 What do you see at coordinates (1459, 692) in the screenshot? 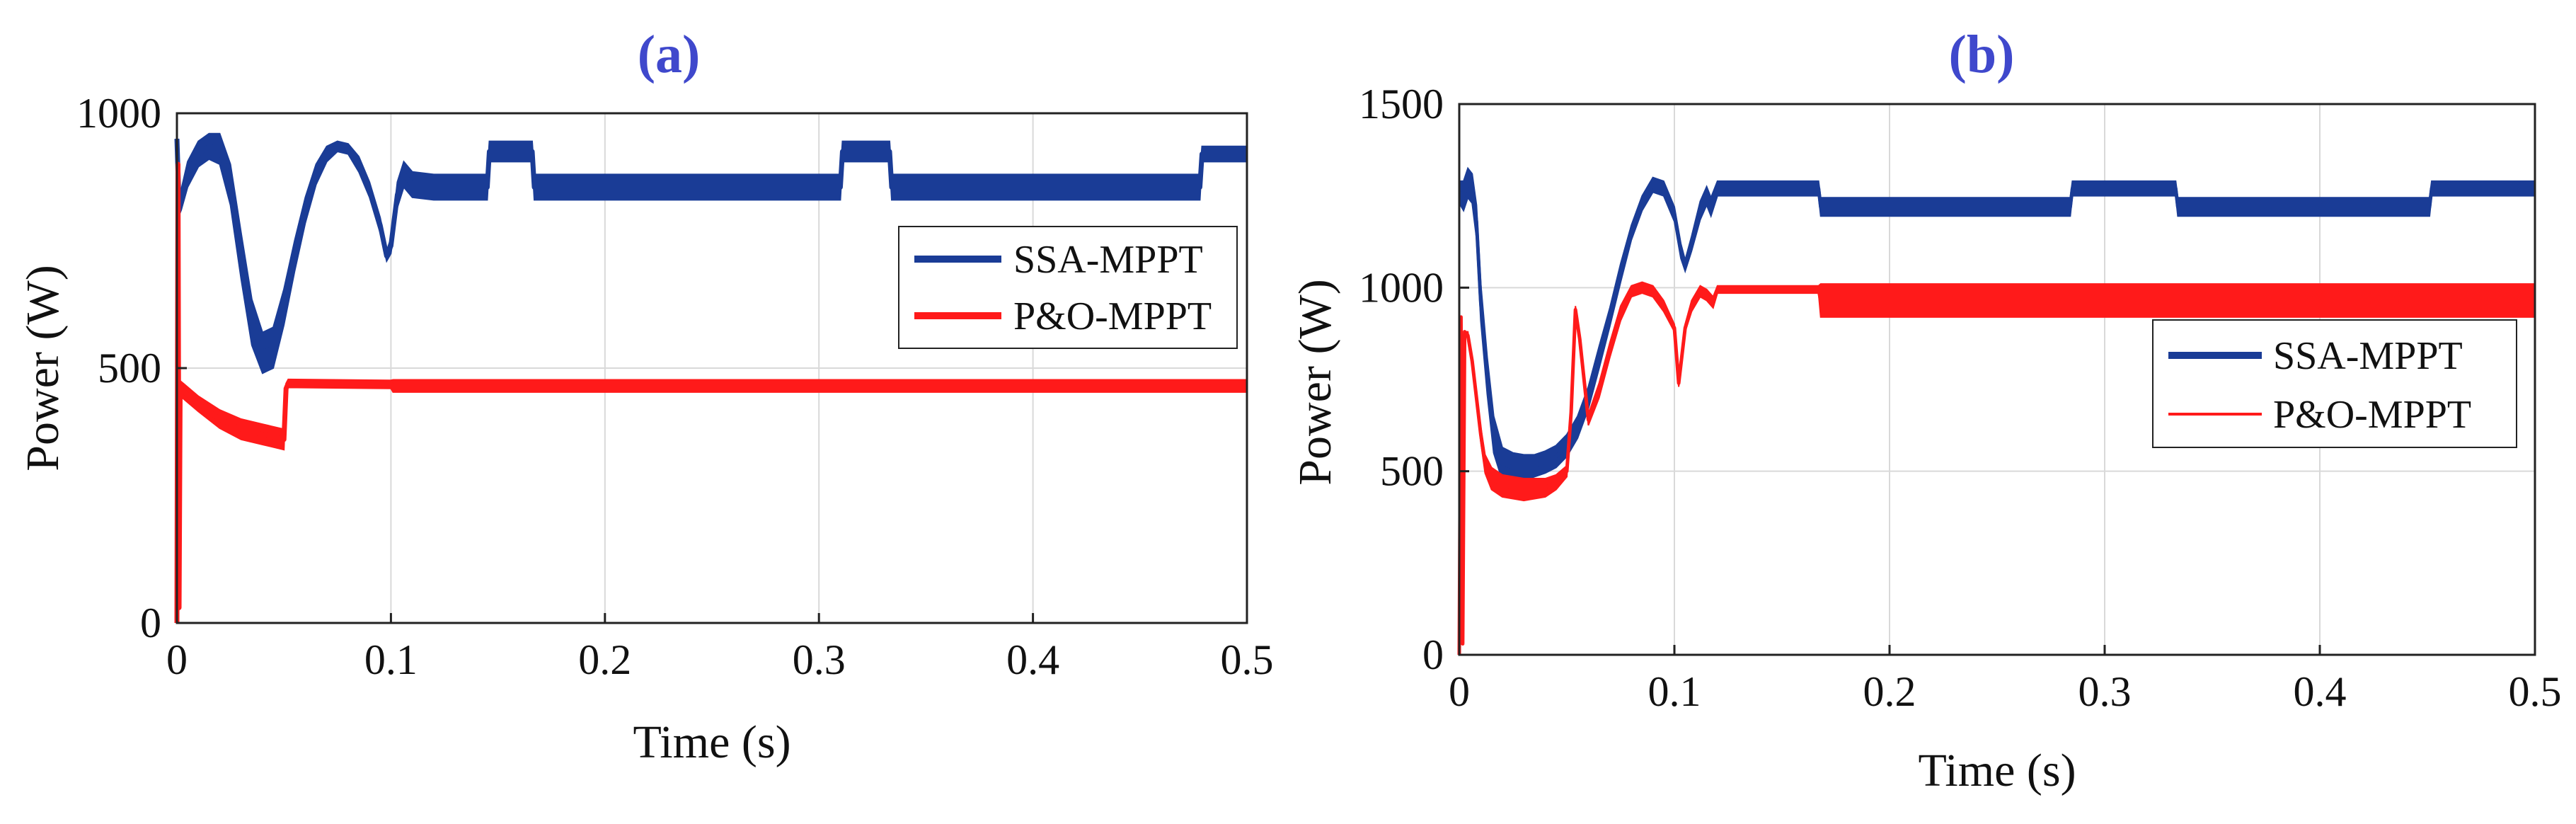
I see `panel-b-xtick-label-0: 0` at bounding box center [1459, 692].